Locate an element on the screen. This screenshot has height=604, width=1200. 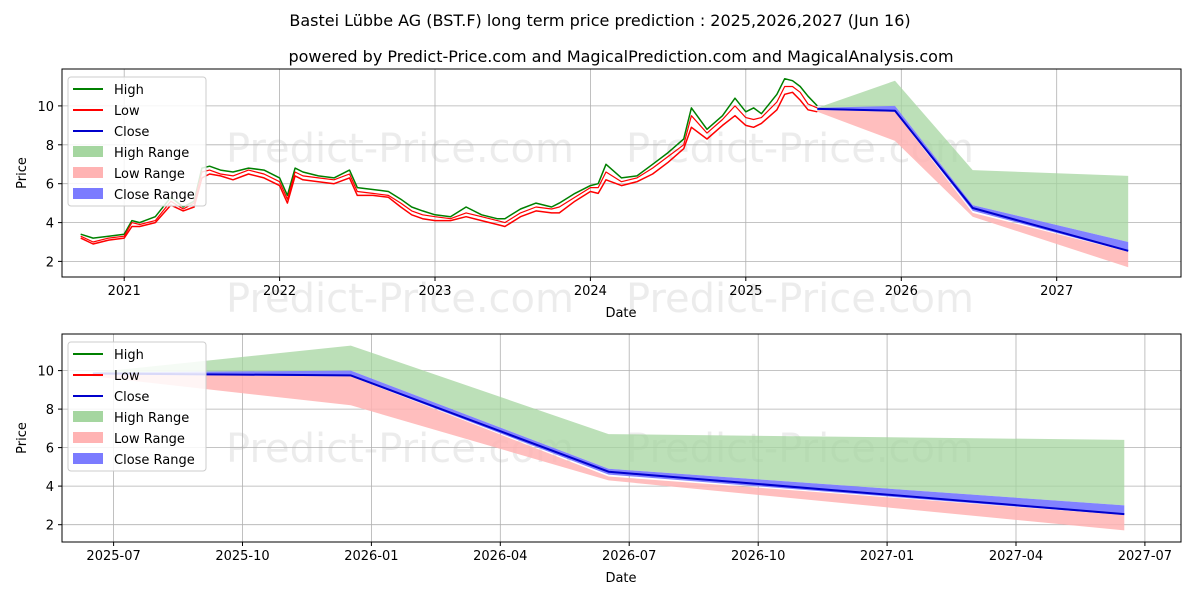
overview-ylabel: Price is located at coordinates (22, 173).